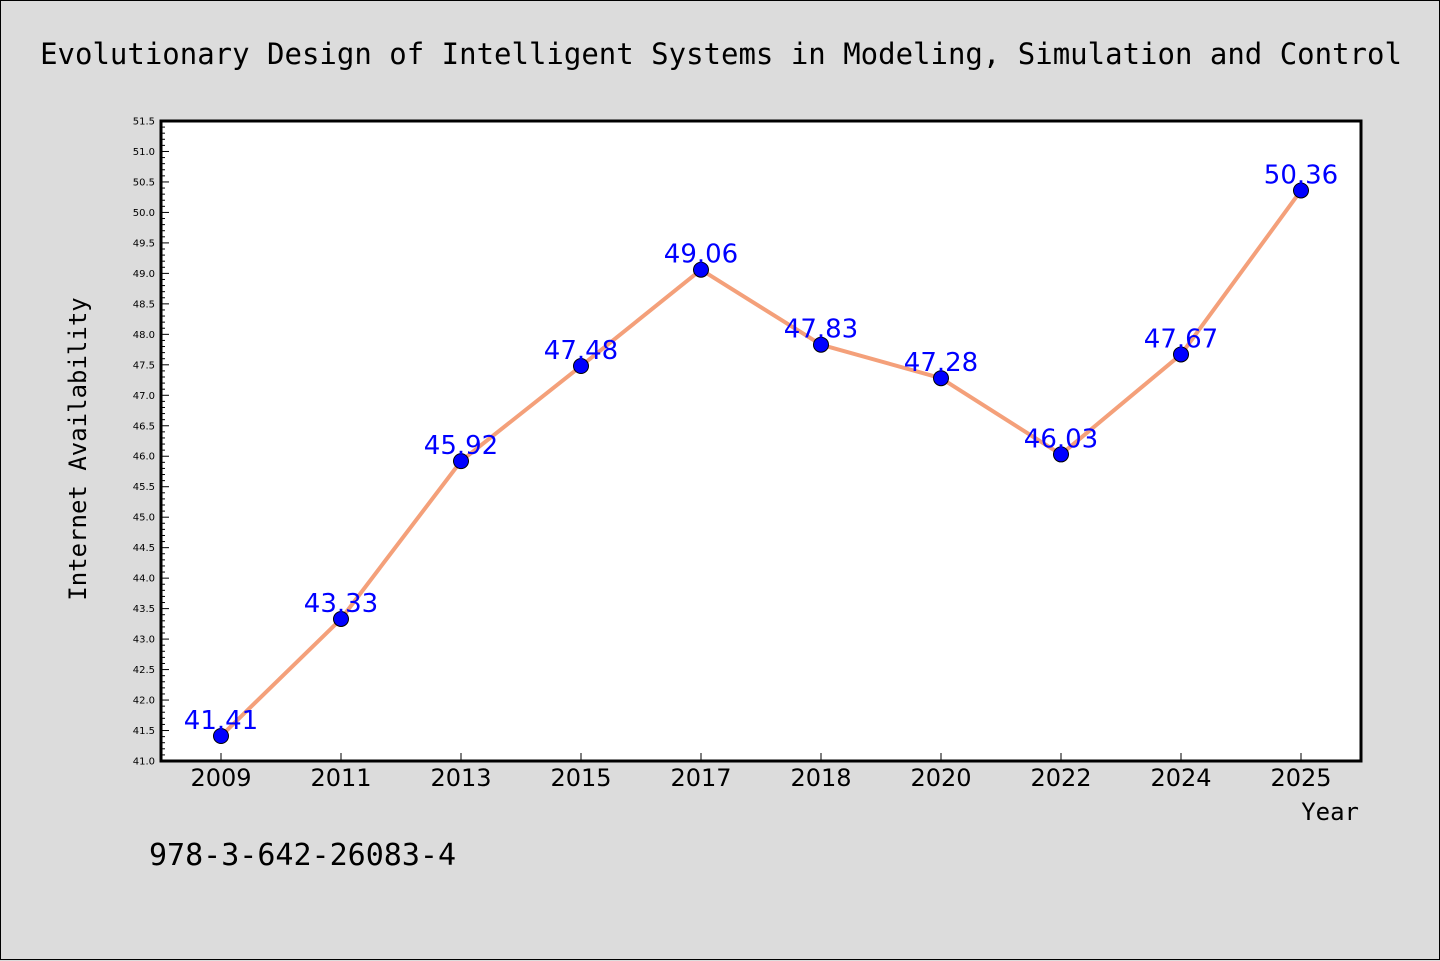 The image size is (1440, 961). What do you see at coordinates (144, 396) in the screenshot?
I see `y-tick-label: 47.0` at bounding box center [144, 396].